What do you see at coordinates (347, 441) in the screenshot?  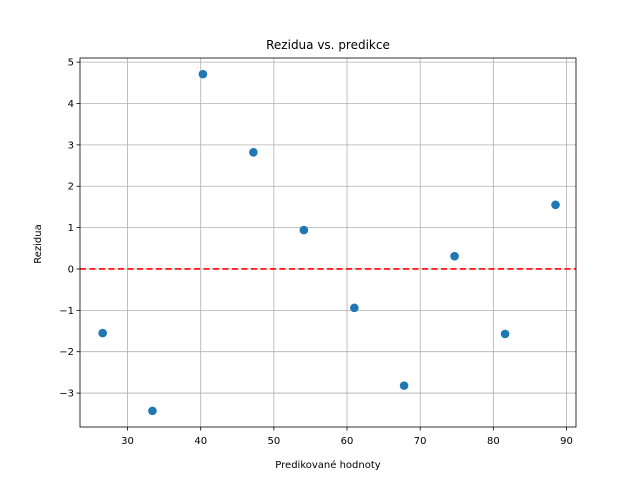 I see `x-tick-label: 60` at bounding box center [347, 441].